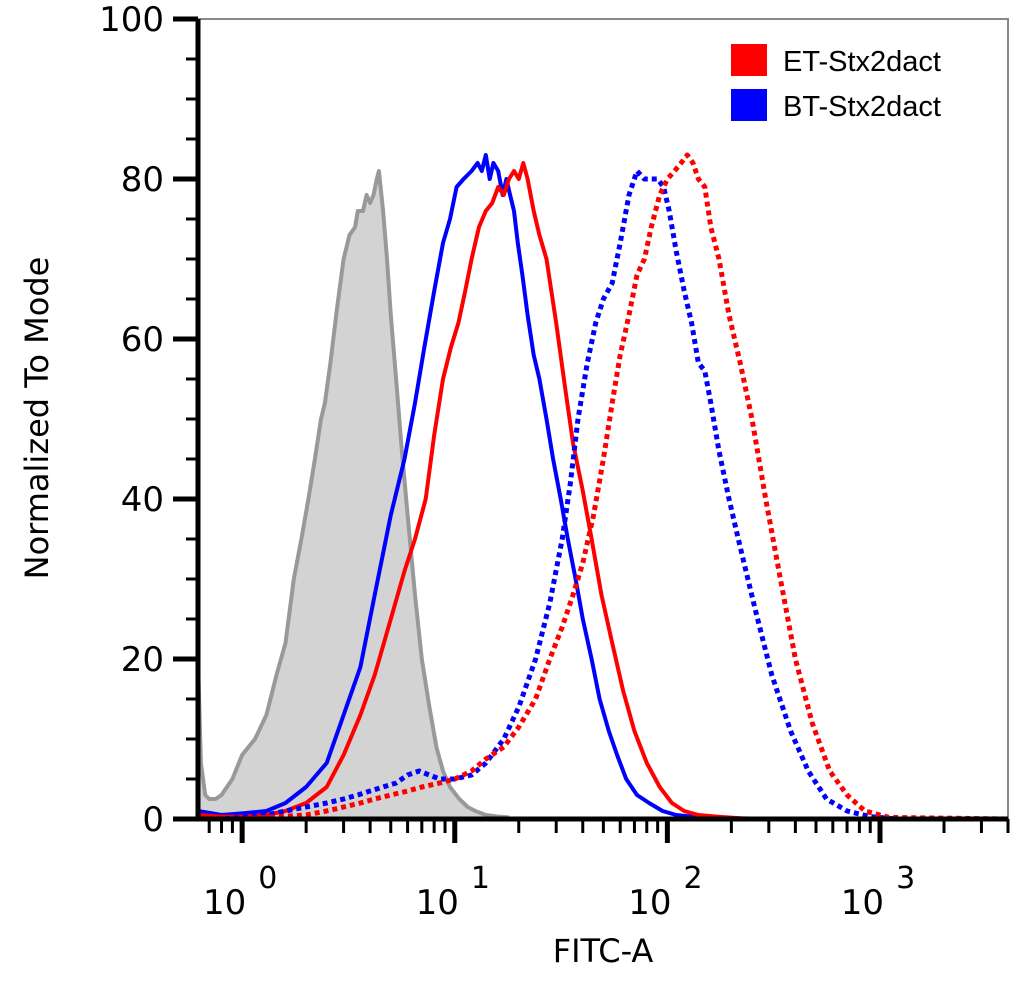  Describe the element at coordinates (153, 820) in the screenshot. I see `y-tick-label: 0` at that location.